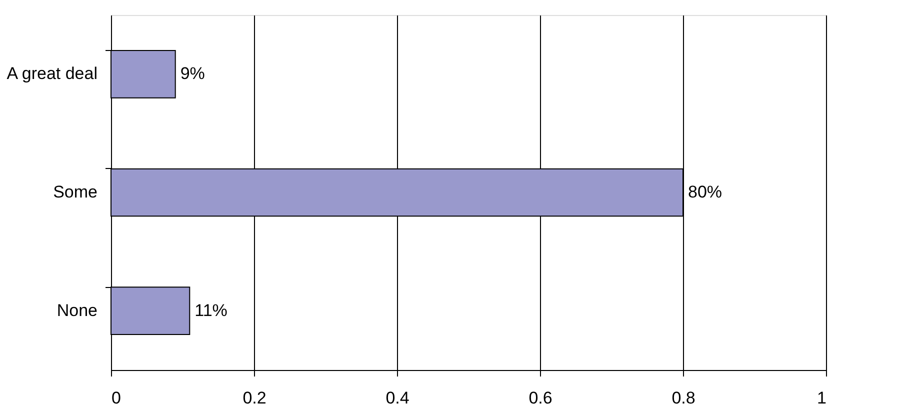 This screenshot has height=418, width=901. I want to click on y-tick-label: None, so click(77, 310).